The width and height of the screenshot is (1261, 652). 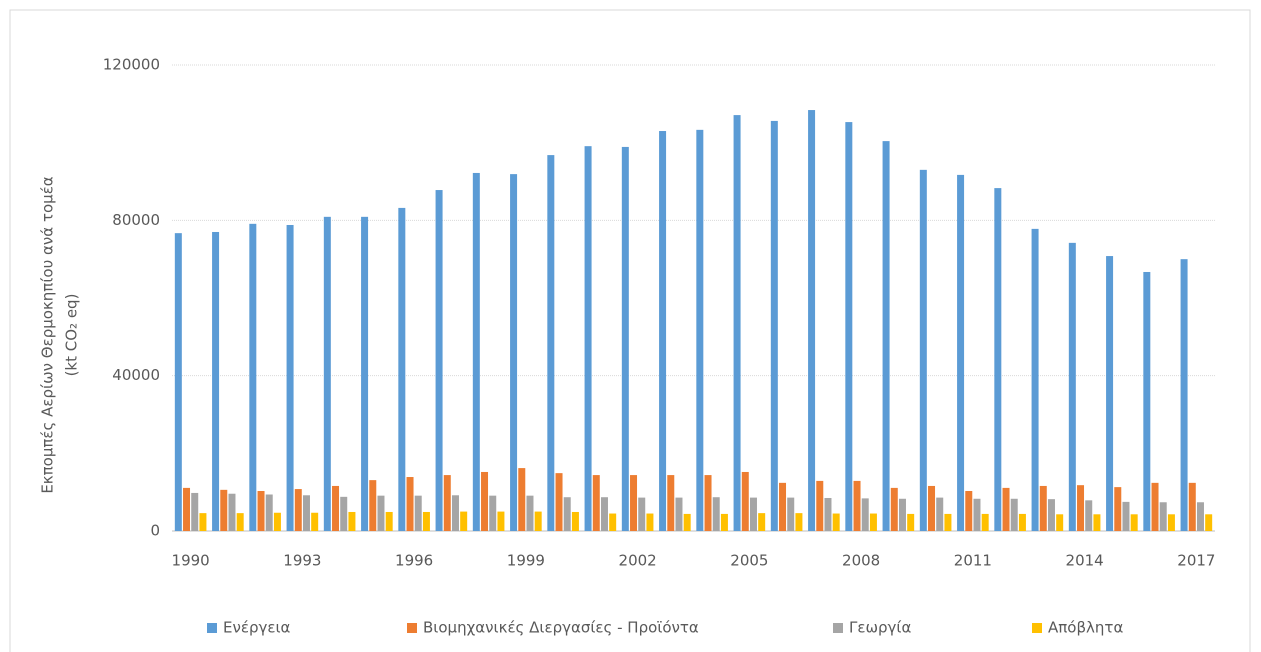 I want to click on x-tick-label: 2011, so click(x=973, y=561).